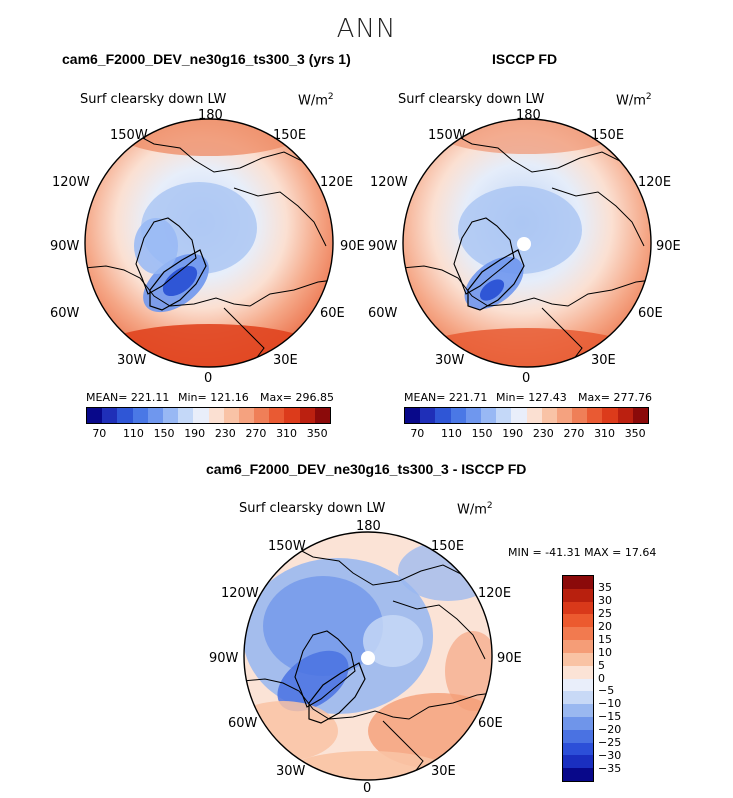 This screenshot has height=798, width=733. I want to click on panel-1-lon-150w: 150W, so click(129, 135).